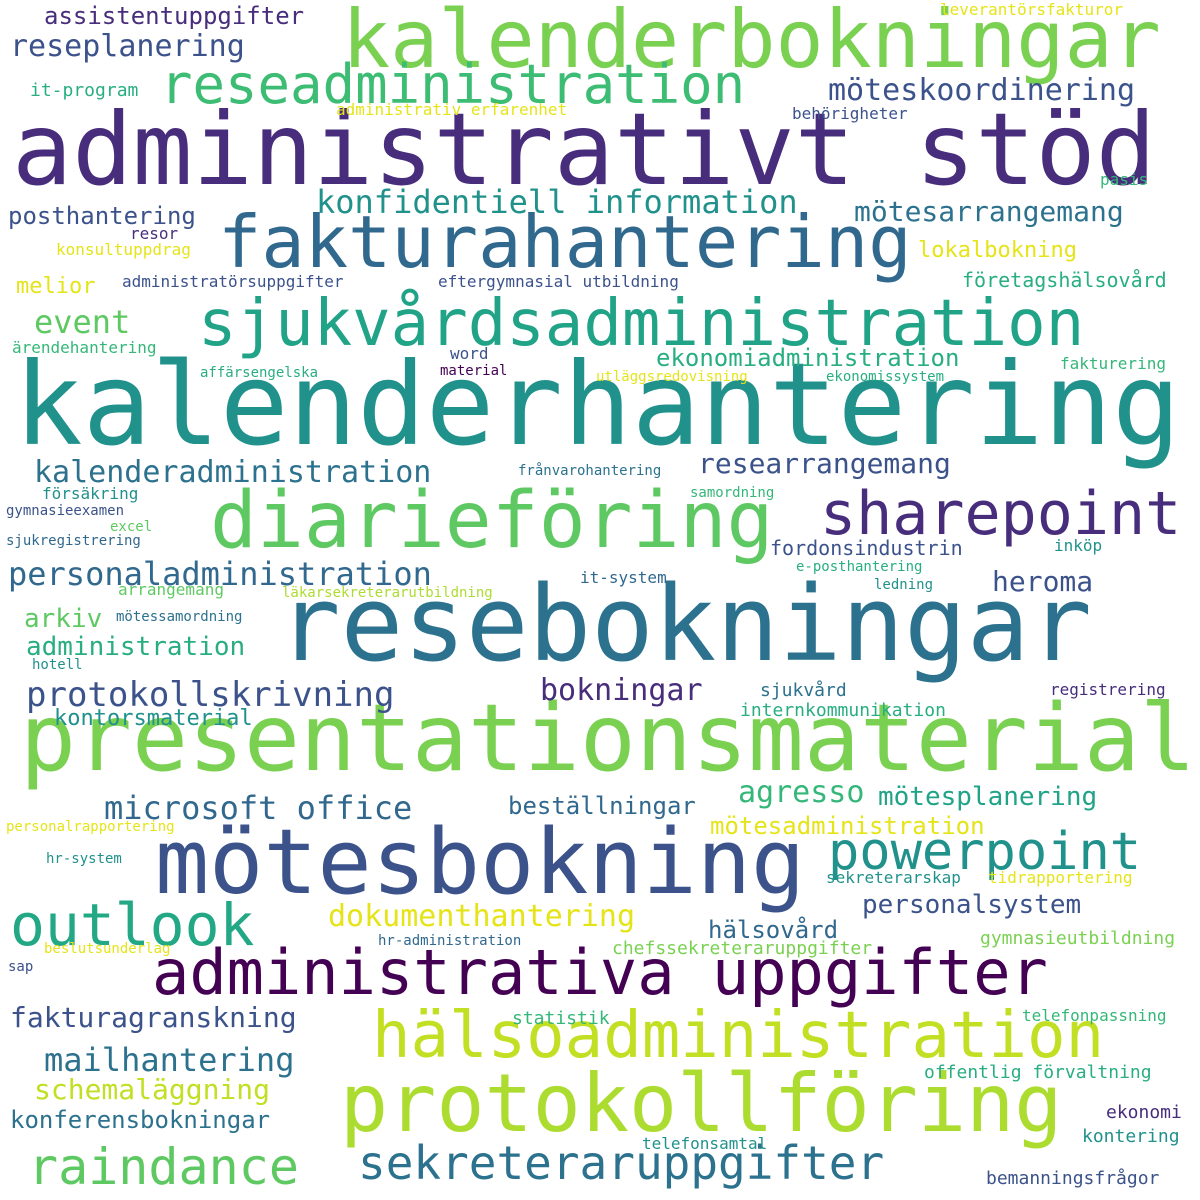 The height and width of the screenshot is (1200, 1200). What do you see at coordinates (1078, 545) in the screenshot?
I see `word-inkop: inköp` at bounding box center [1078, 545].